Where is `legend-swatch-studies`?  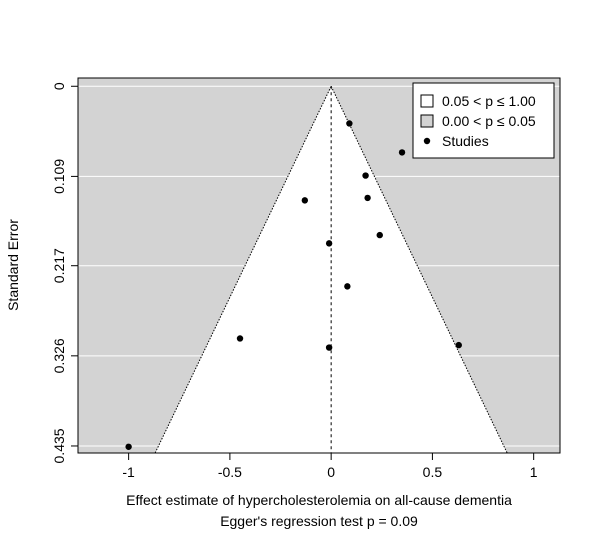 legend-swatch-studies is located at coordinates (427, 141).